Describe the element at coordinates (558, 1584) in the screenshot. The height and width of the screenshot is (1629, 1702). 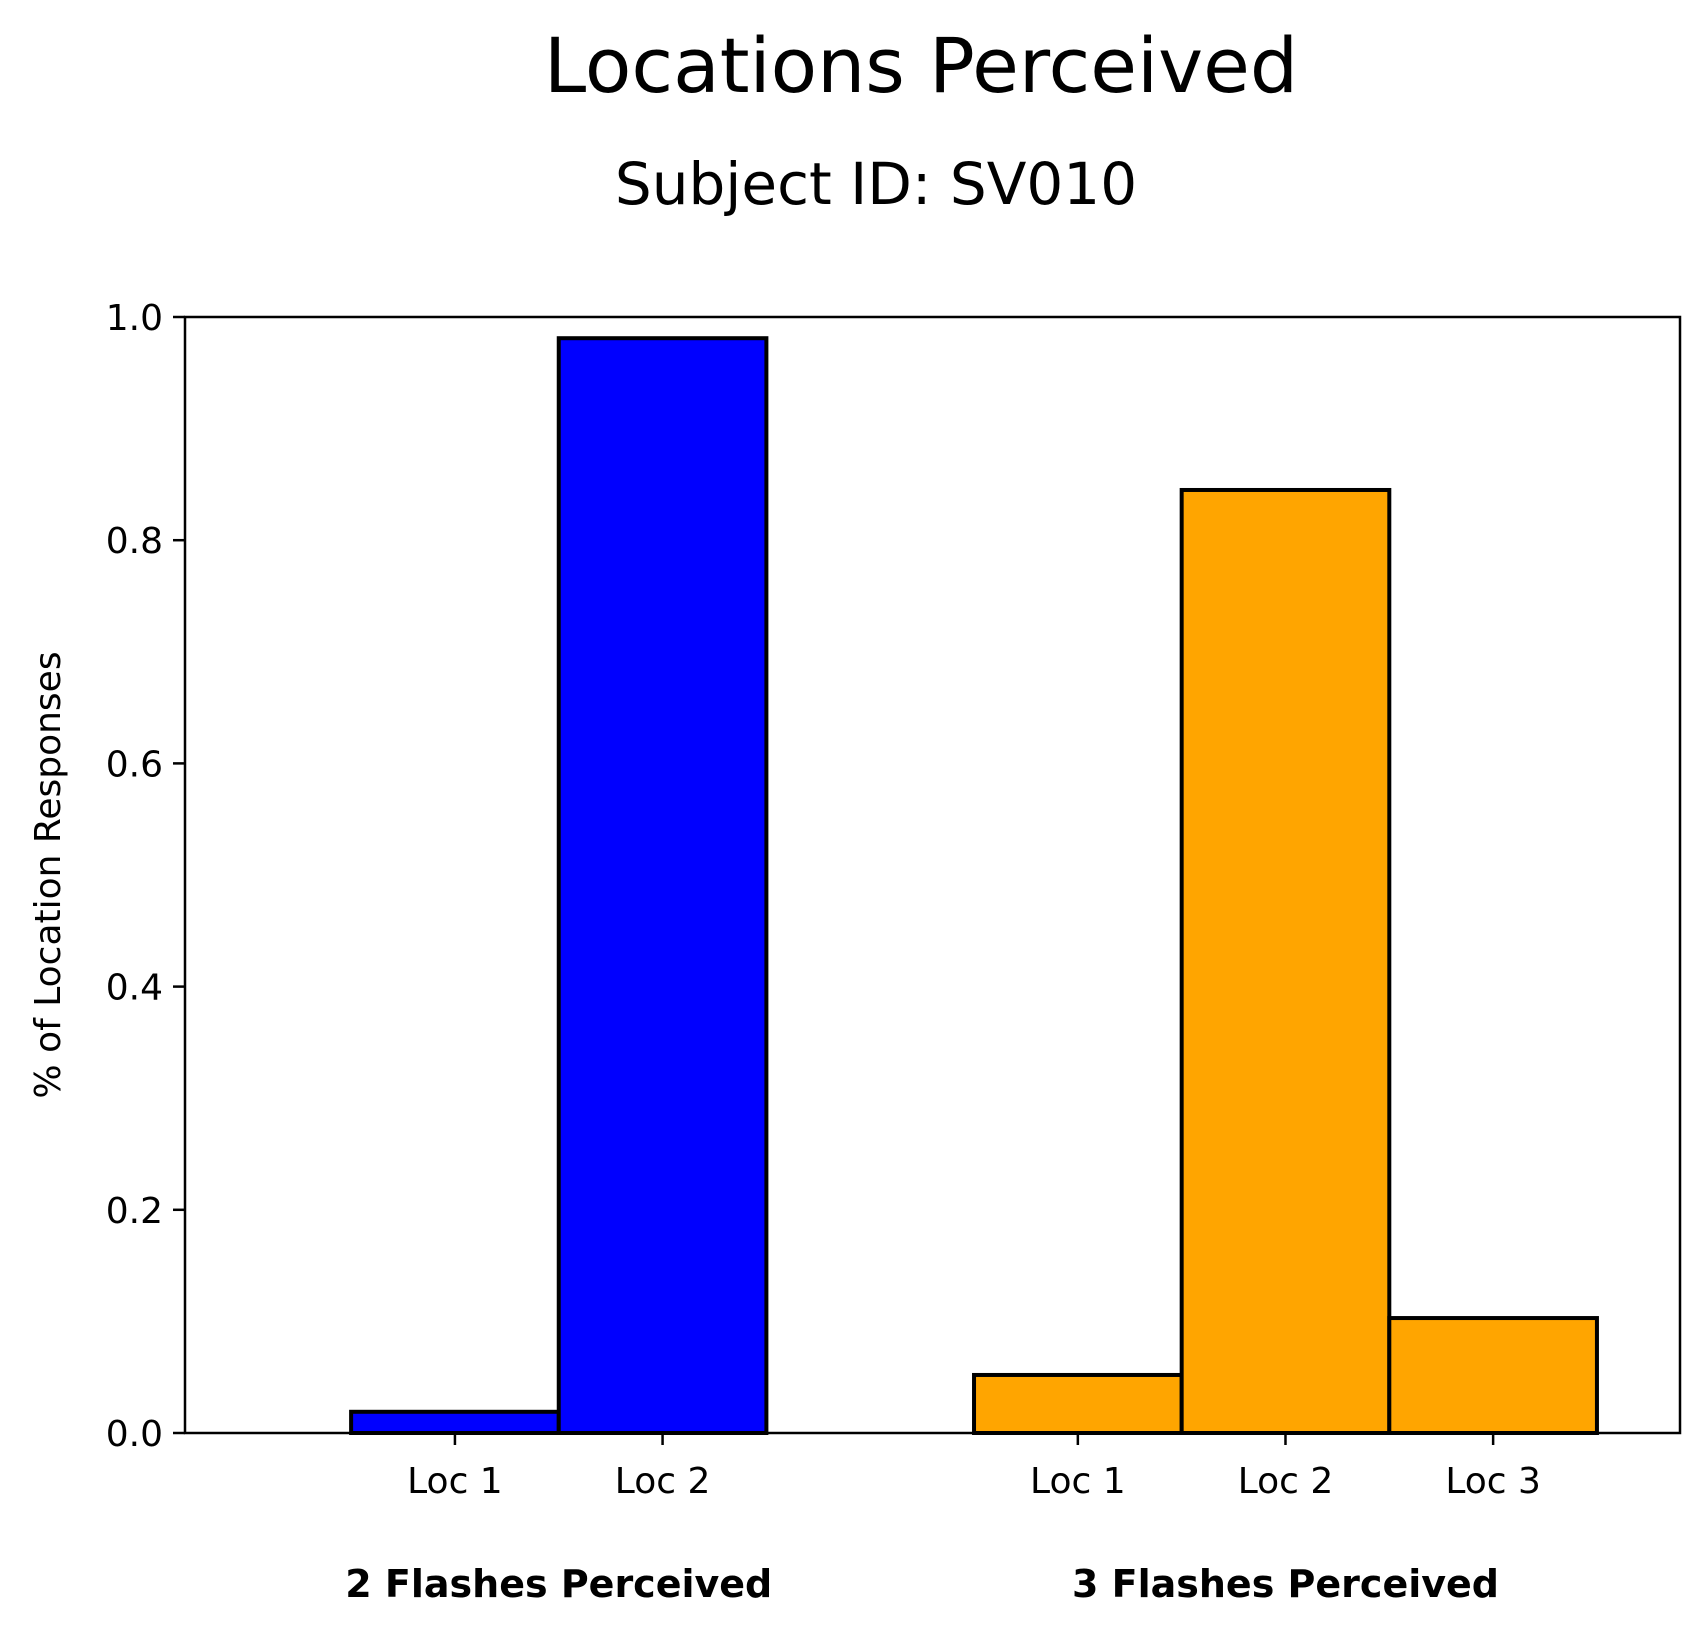
I see `group-label-2-flashes: 2 Flashes Perceived` at that location.